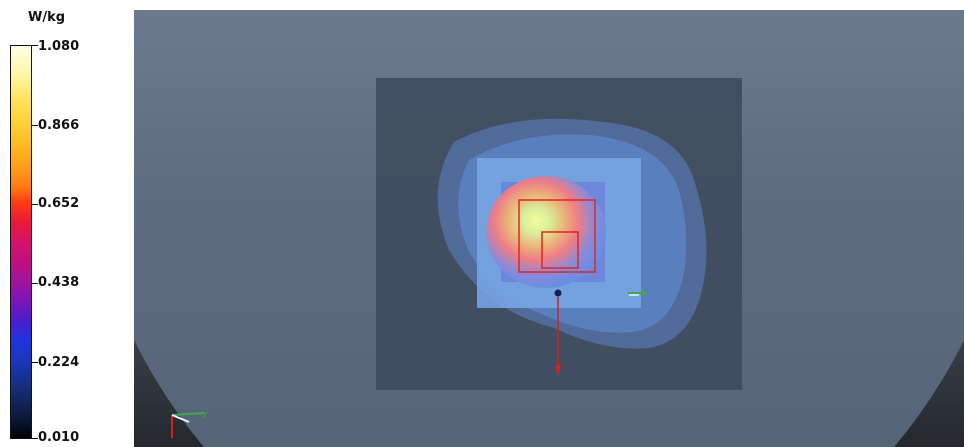 The image size is (964, 447). What do you see at coordinates (59, 437) in the screenshot?
I see `legend-tick-min: 0.010` at bounding box center [59, 437].